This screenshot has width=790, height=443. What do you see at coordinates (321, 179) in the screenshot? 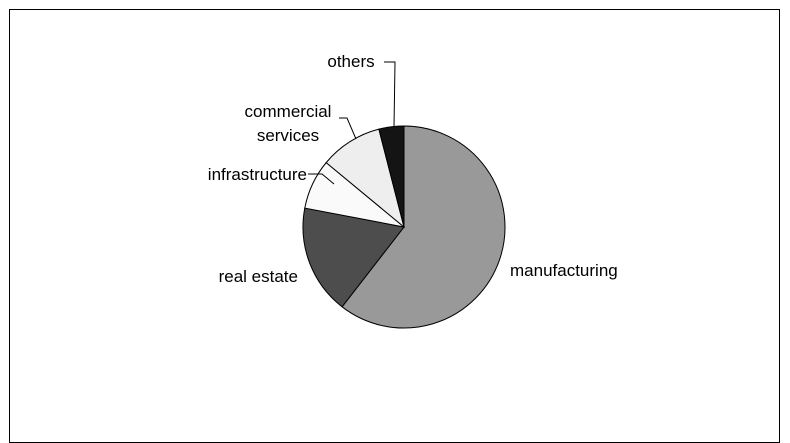
I see `leader-line-infrastructure` at bounding box center [321, 179].